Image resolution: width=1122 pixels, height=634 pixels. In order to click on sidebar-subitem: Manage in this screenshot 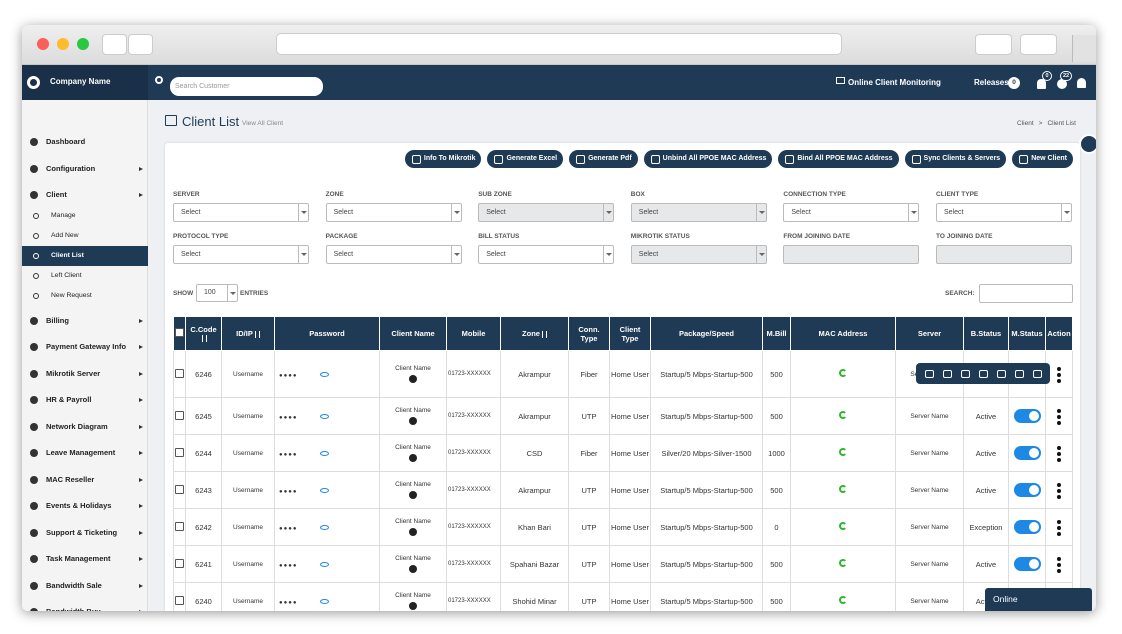, I will do `click(85, 216)`.